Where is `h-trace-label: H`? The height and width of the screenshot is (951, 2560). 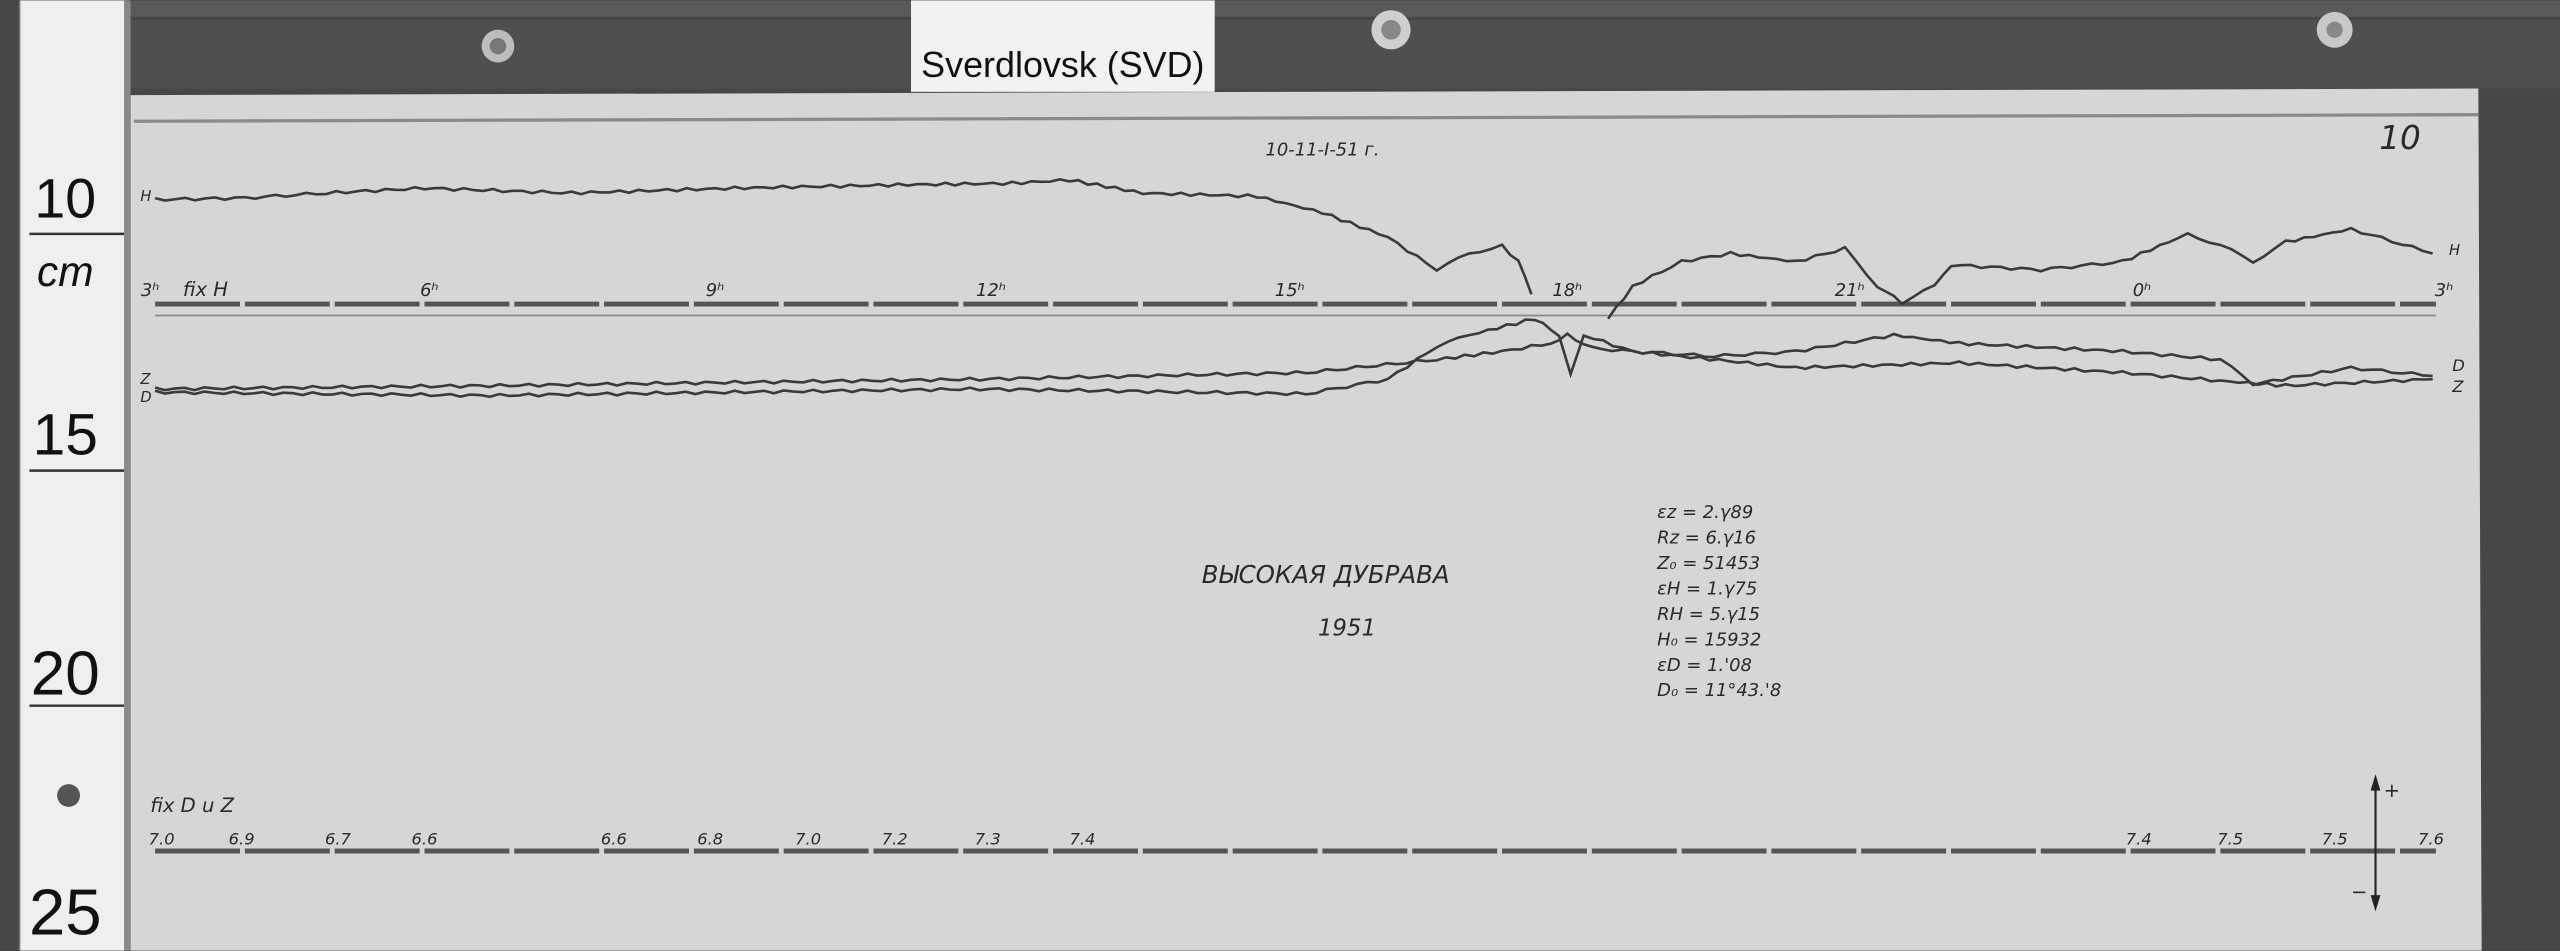
h-trace-label: H is located at coordinates (145, 196).